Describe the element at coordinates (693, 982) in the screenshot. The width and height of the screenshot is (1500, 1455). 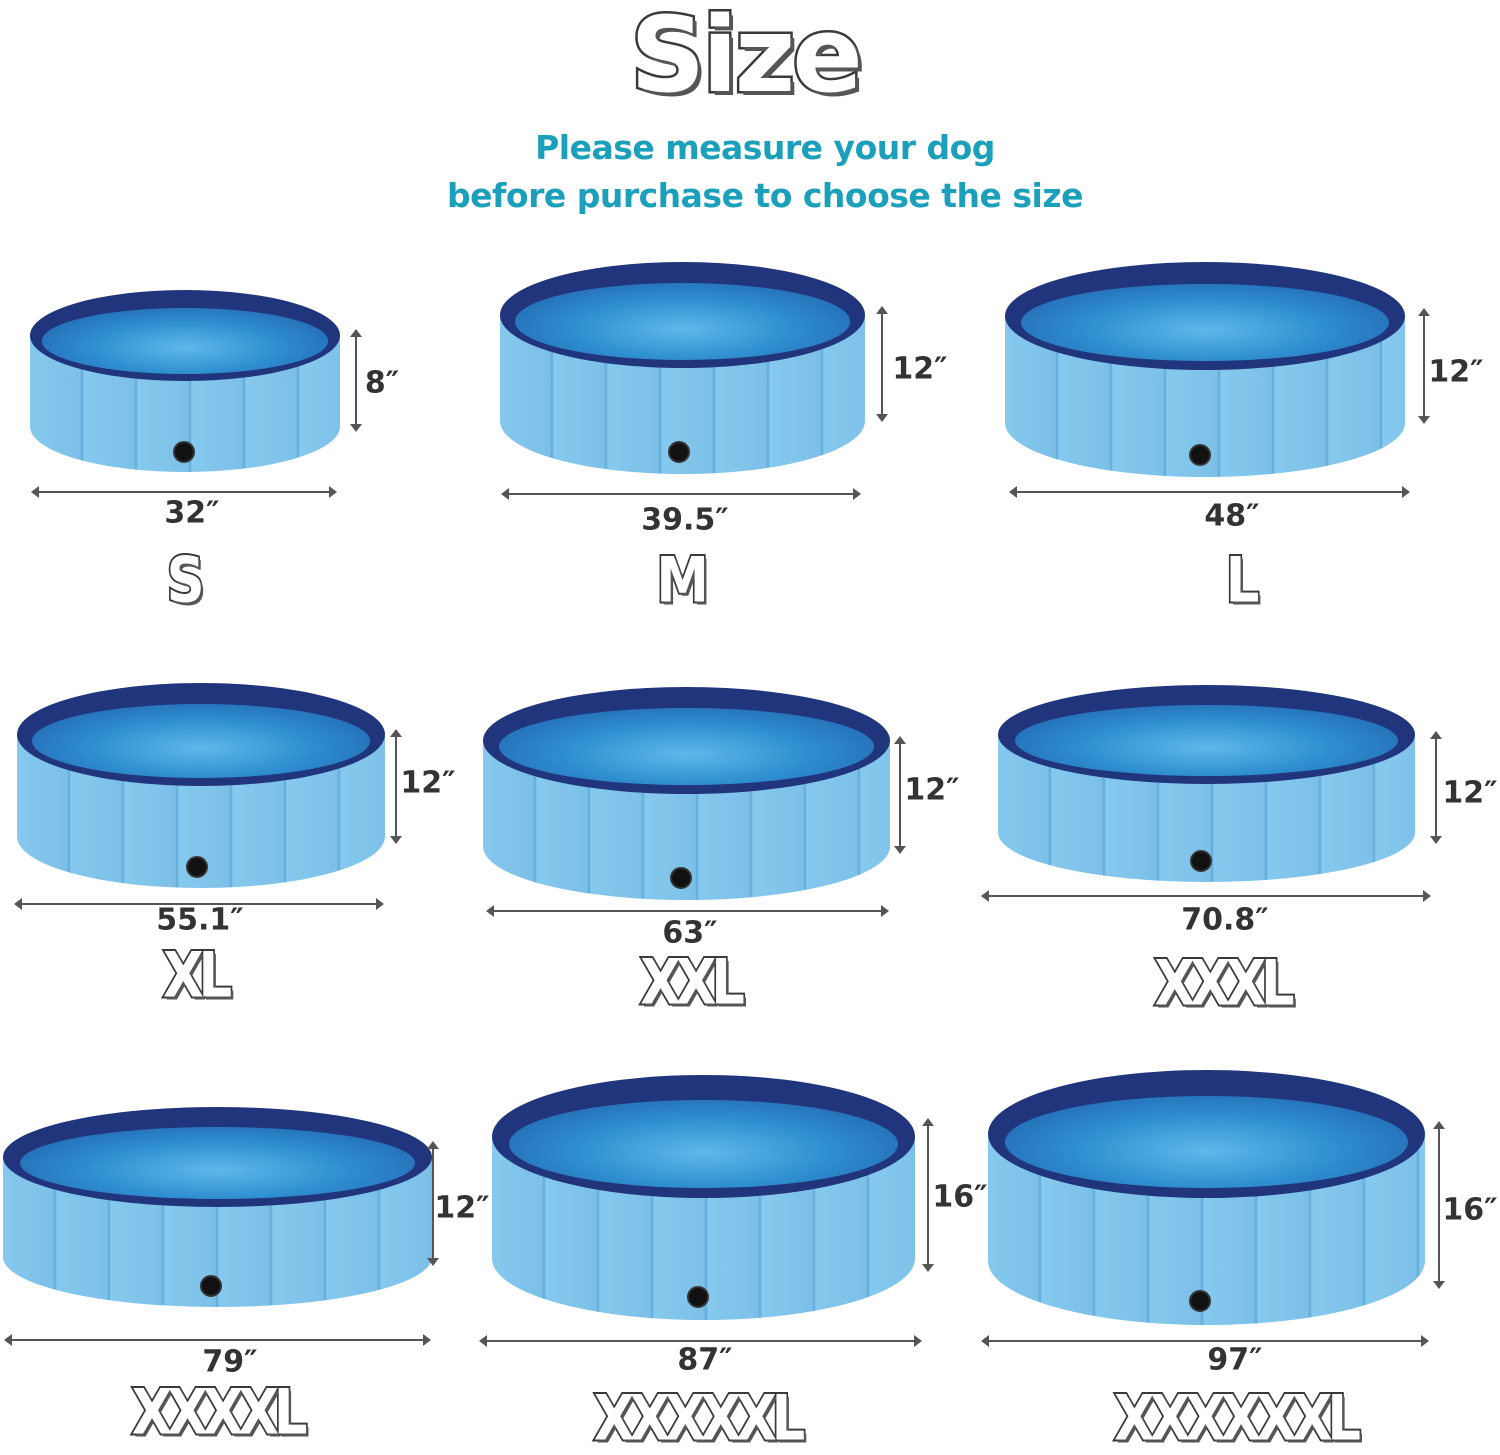
I see `size-label: XXL` at that location.